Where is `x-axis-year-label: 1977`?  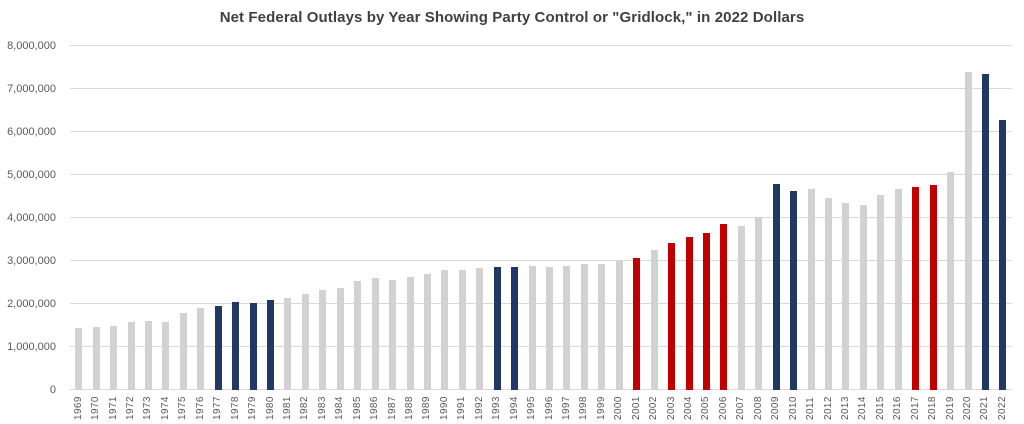 x-axis-year-label: 1977 is located at coordinates (218, 408).